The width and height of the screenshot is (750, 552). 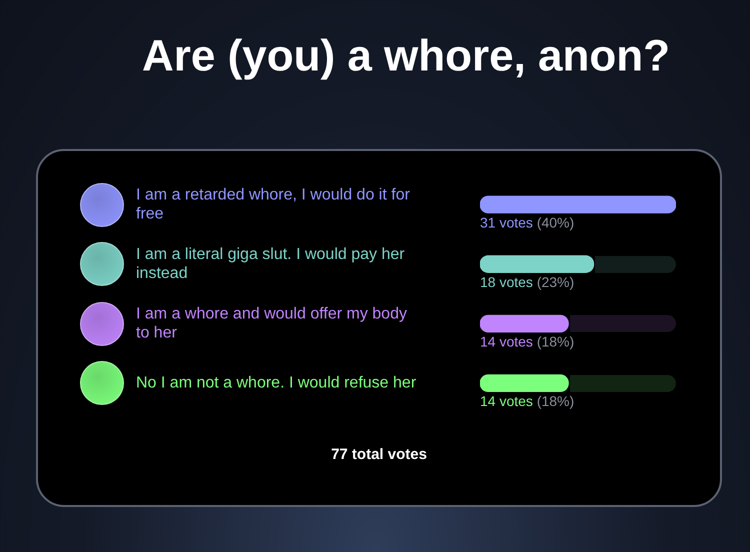 What do you see at coordinates (406, 56) in the screenshot?
I see `chart-title: Are (you) a whore, anon?` at bounding box center [406, 56].